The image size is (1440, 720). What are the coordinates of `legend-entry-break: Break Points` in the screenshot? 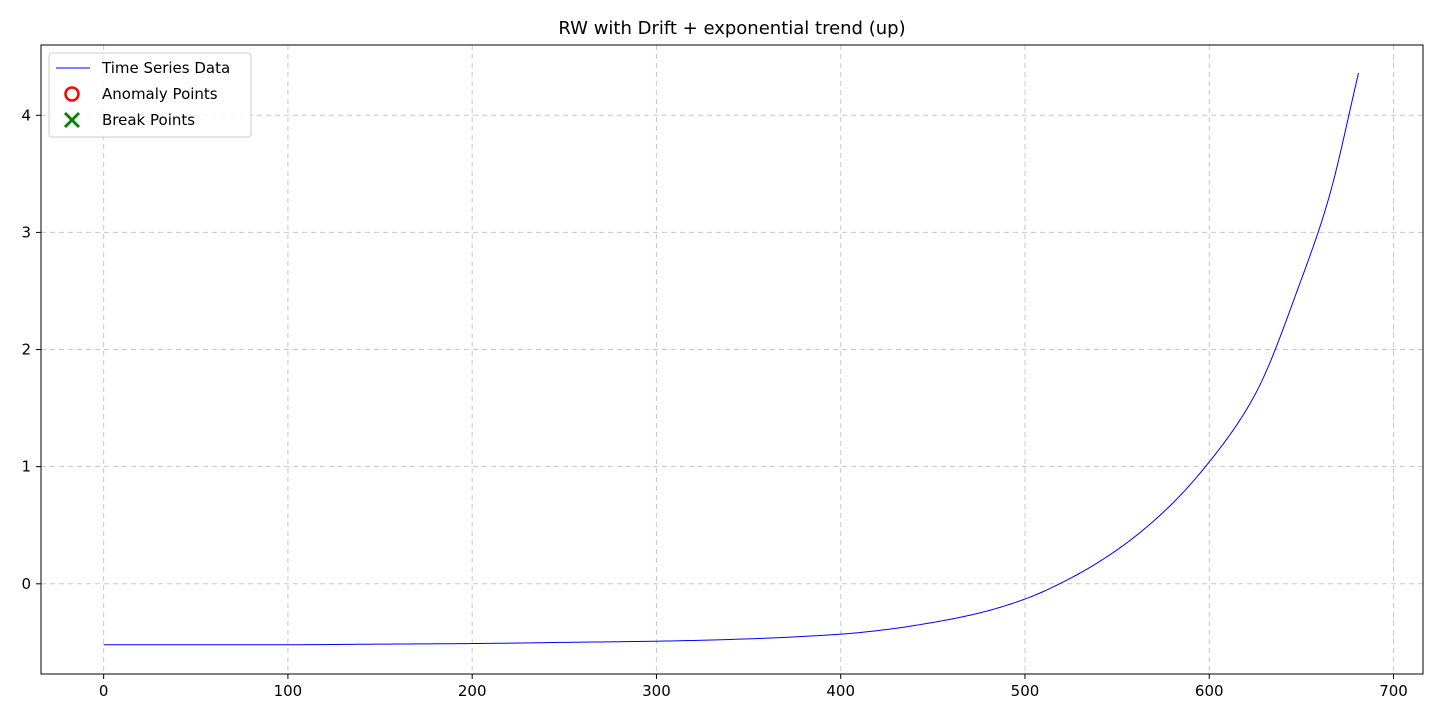 It's located at (129, 120).